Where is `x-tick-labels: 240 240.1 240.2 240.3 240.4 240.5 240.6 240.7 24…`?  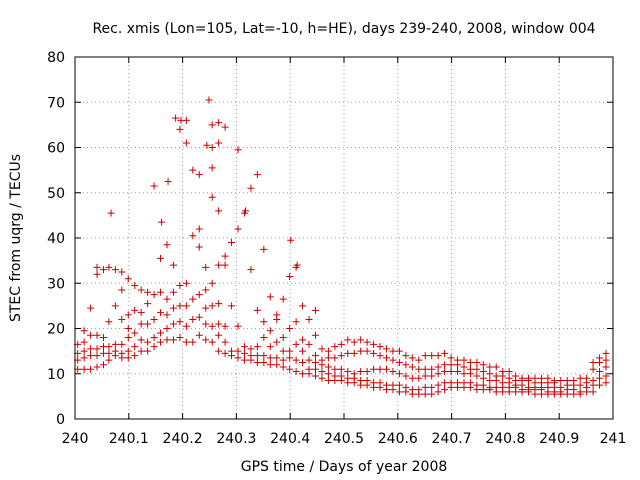
x-tick-labels: 240 240.1 240.2 240.3 240.4 240.5 240.6 240.7 24… is located at coordinates (344, 439).